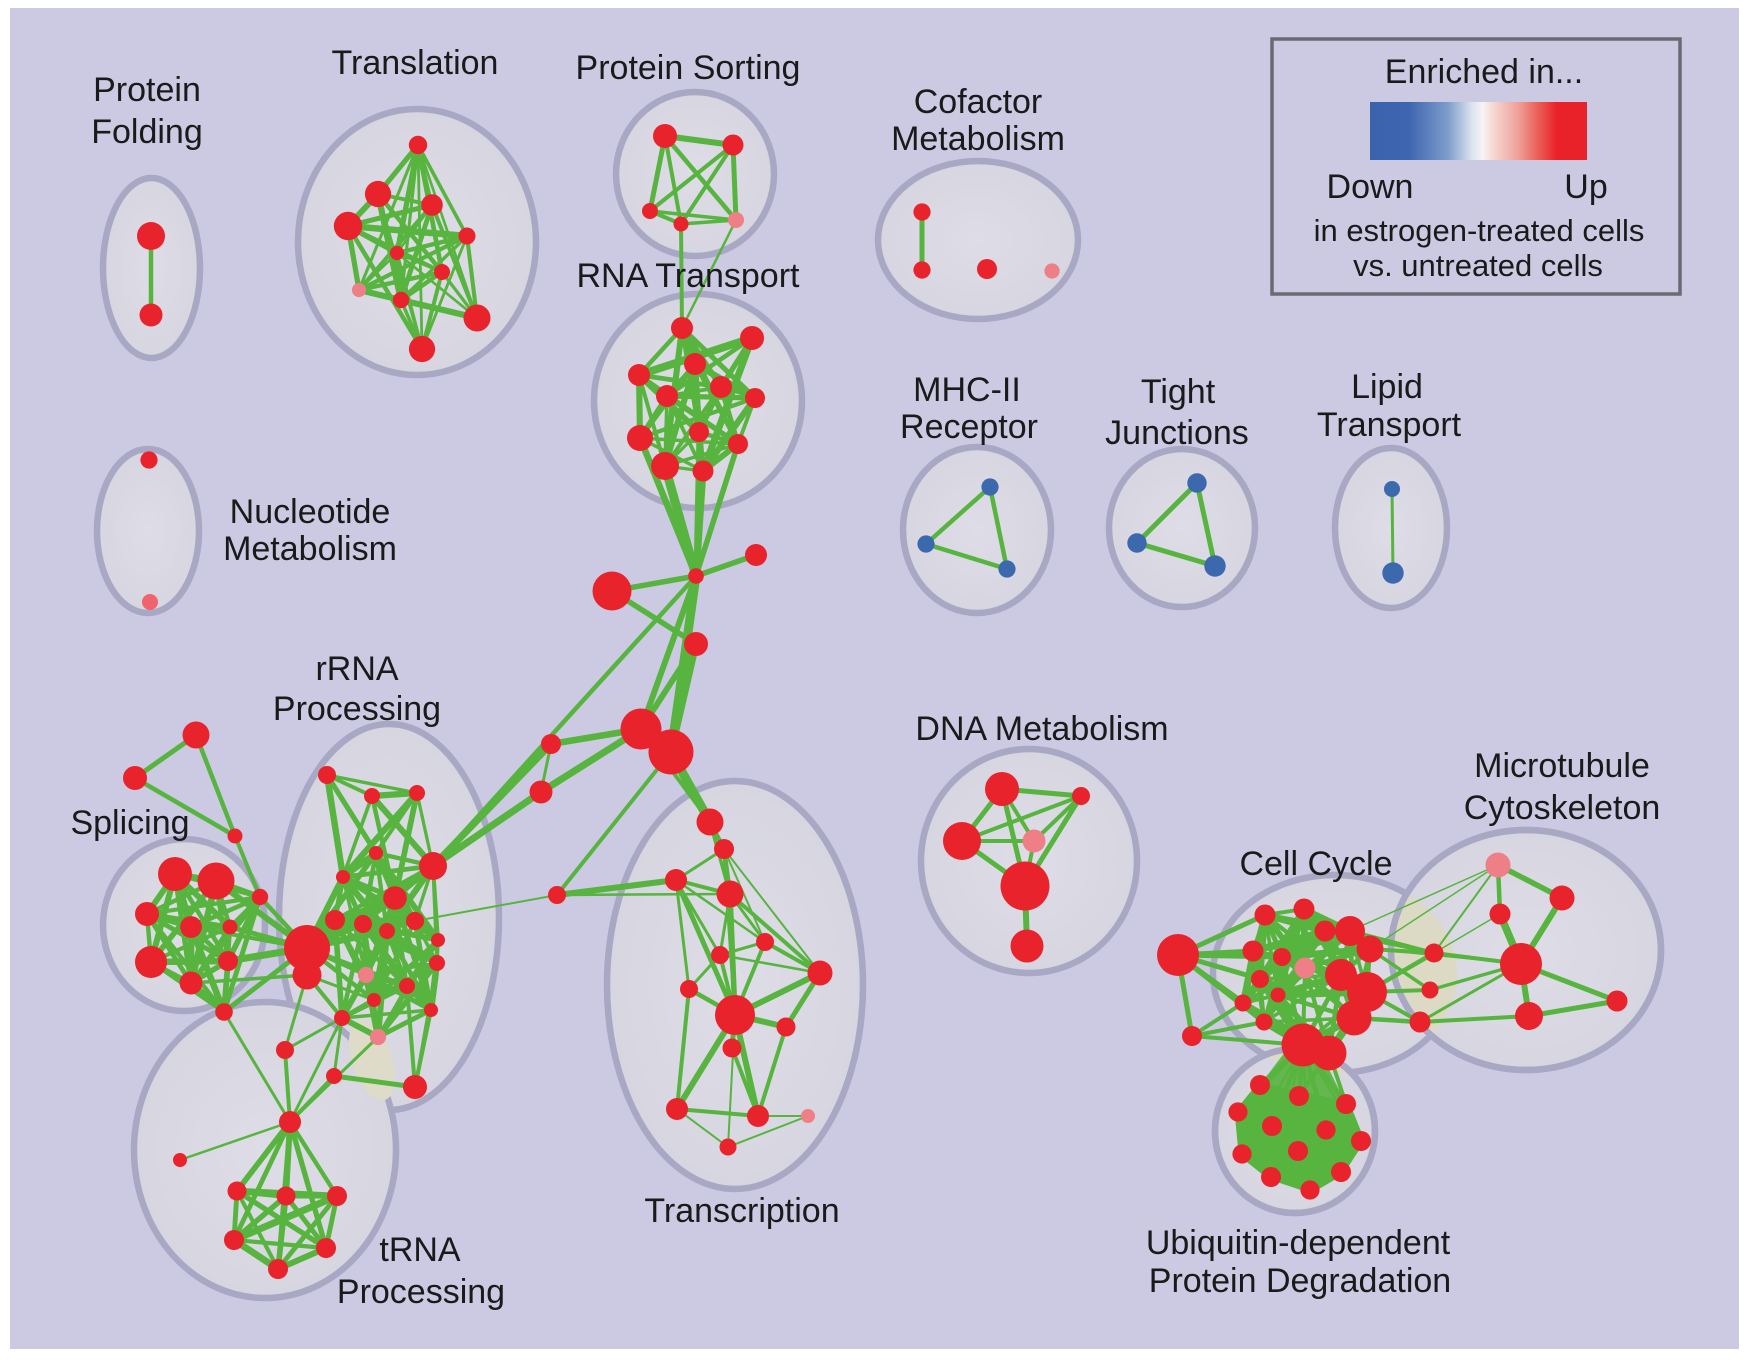  I want to click on svg-text: Down, so click(1370, 187).